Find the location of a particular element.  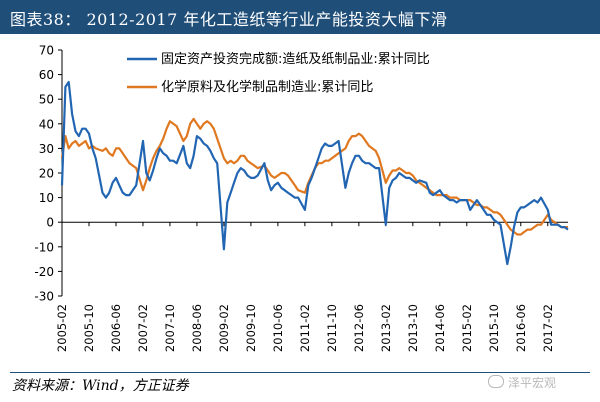

x-tick-label: 2016-06 is located at coordinates (521, 328).